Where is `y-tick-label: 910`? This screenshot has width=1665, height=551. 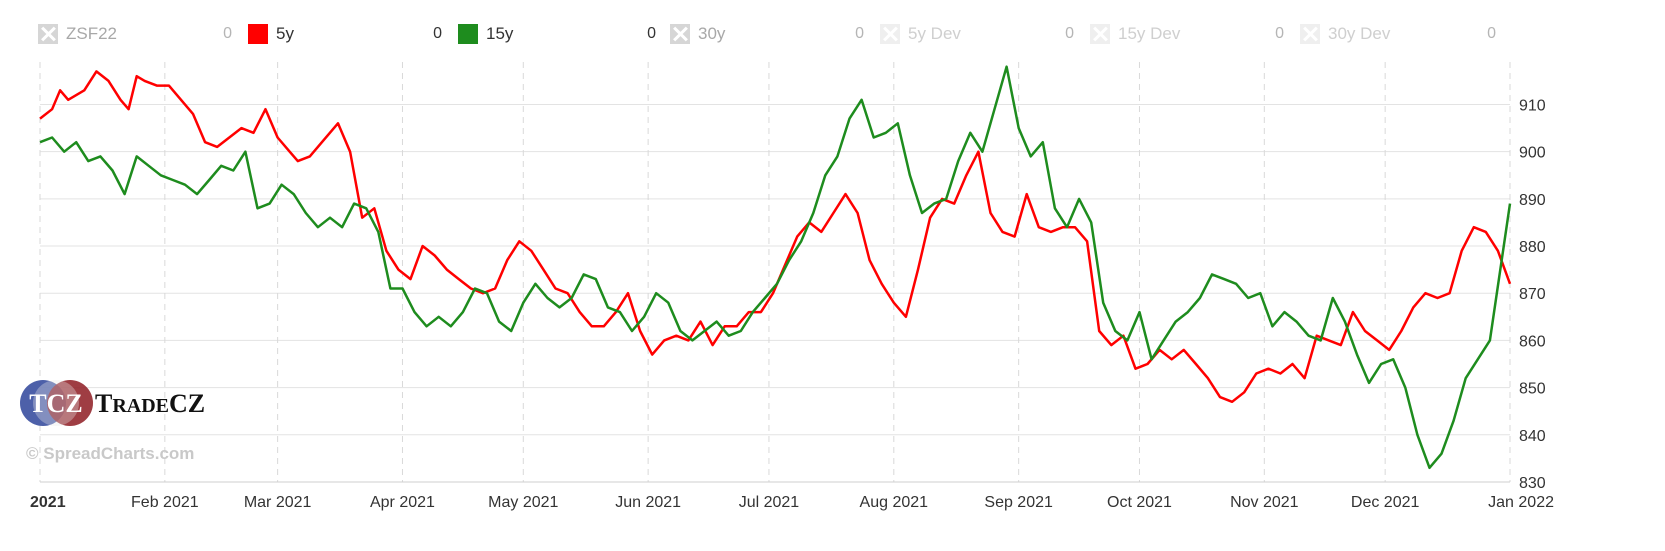
y-tick-label: 910 is located at coordinates (1532, 105).